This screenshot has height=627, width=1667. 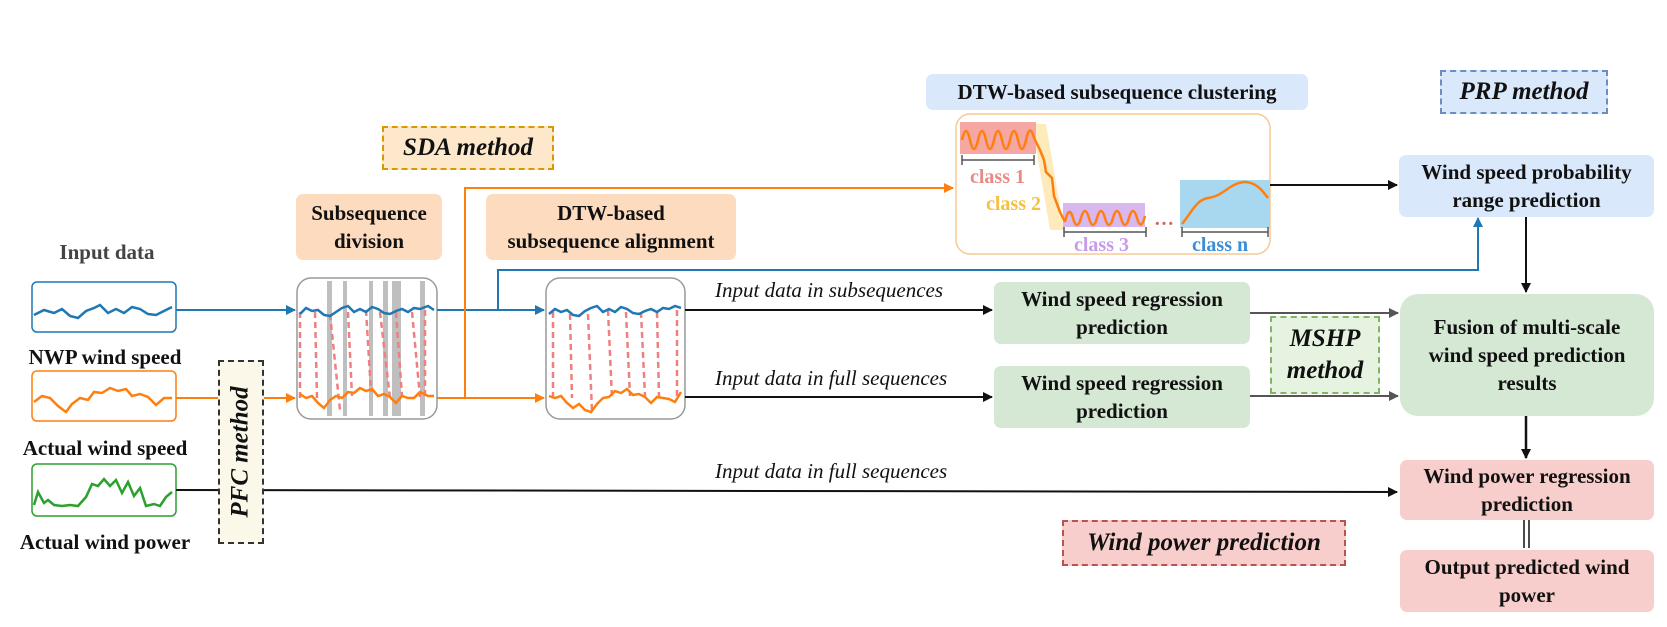 What do you see at coordinates (107, 252) in the screenshot?
I see `input-data-title: Input data` at bounding box center [107, 252].